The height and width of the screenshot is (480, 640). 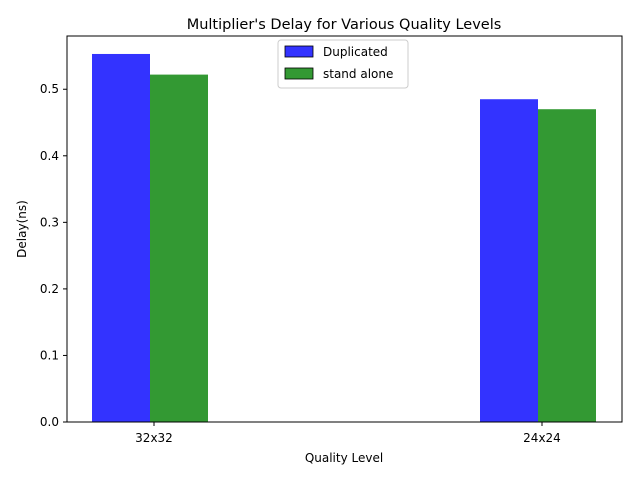 What do you see at coordinates (22, 229) in the screenshot?
I see `y-axis-label: Delay(ns)` at bounding box center [22, 229].